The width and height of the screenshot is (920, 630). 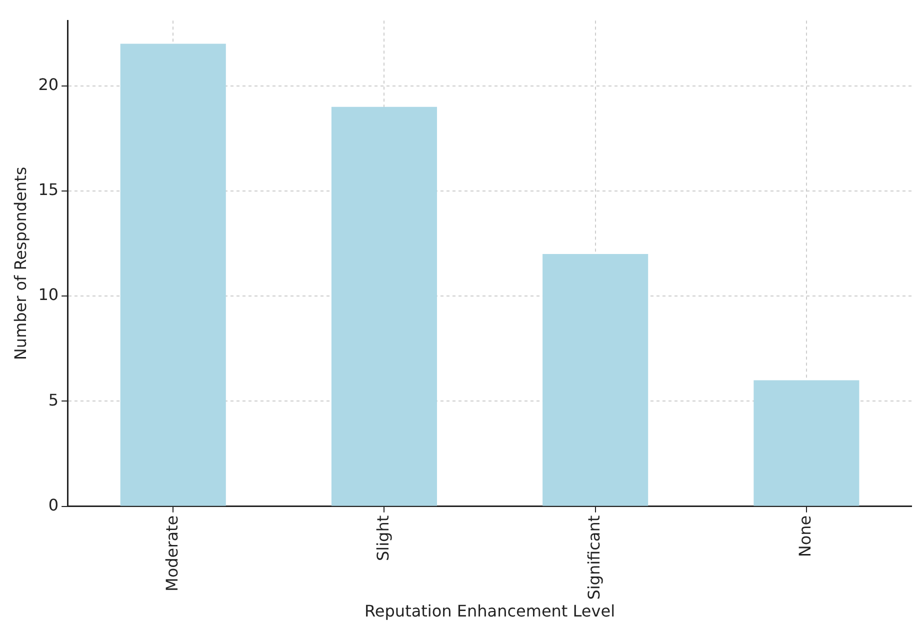 What do you see at coordinates (20, 263) in the screenshot?
I see `y-axis-title: Number of Respondents` at bounding box center [20, 263].